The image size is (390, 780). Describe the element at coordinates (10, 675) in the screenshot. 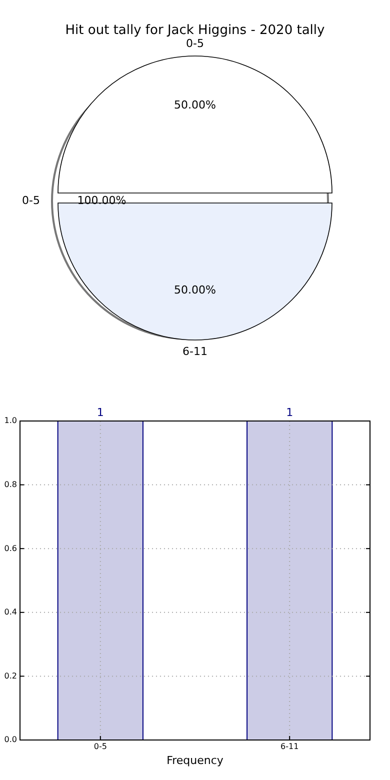

I see `y-tick-label: 0.2` at that location.